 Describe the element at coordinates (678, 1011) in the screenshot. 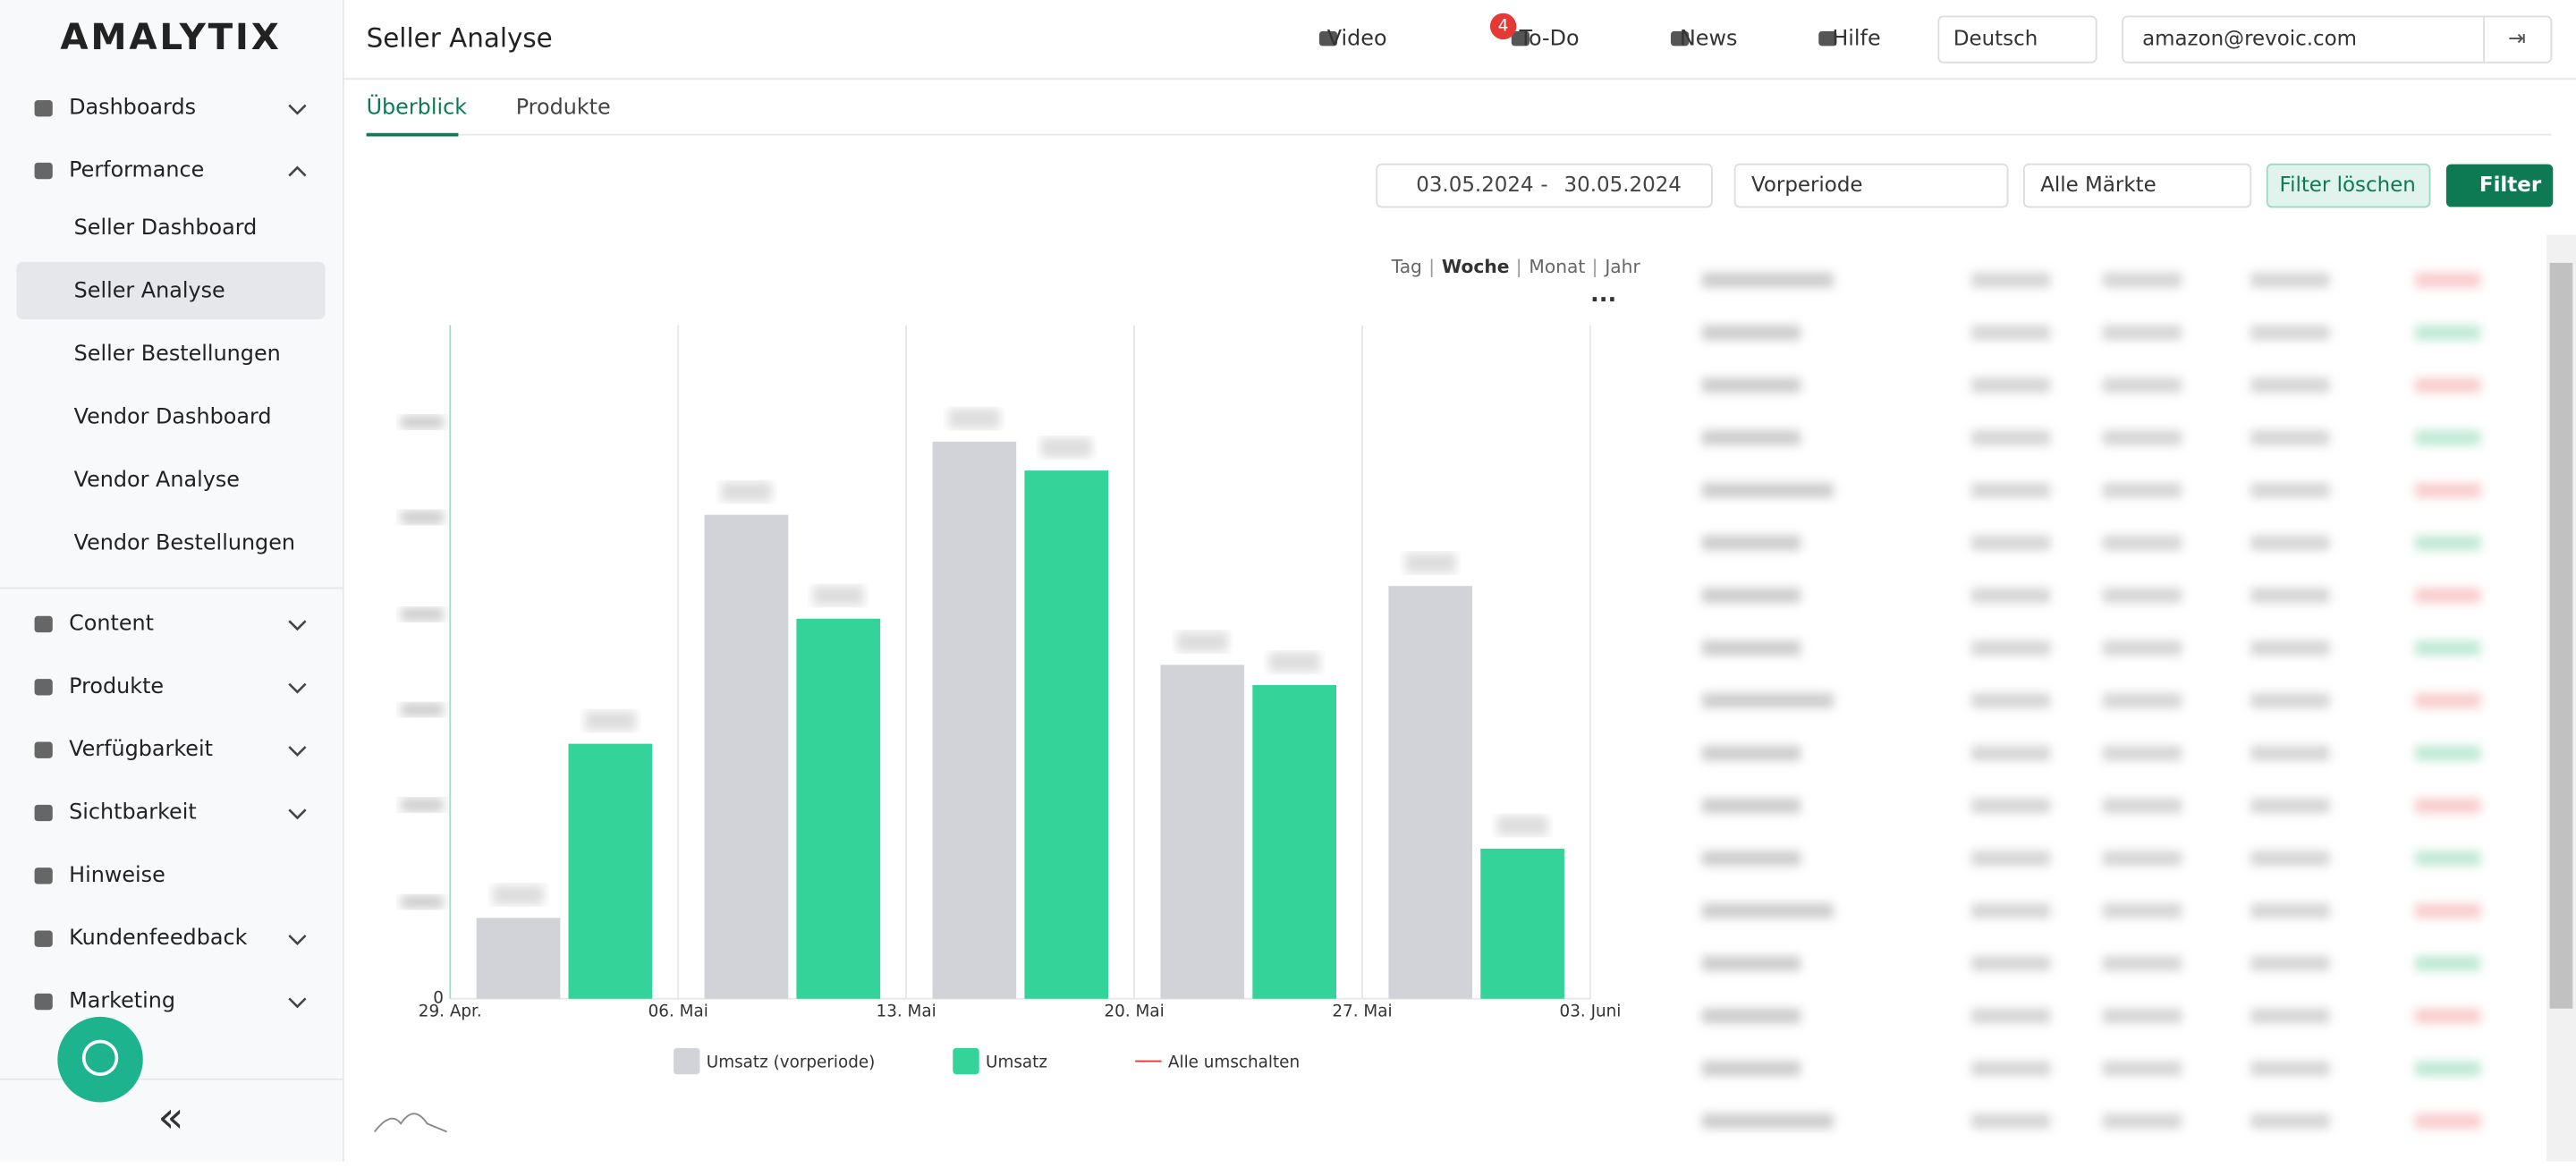

I see `x-tick-label: 06. Mai` at that location.